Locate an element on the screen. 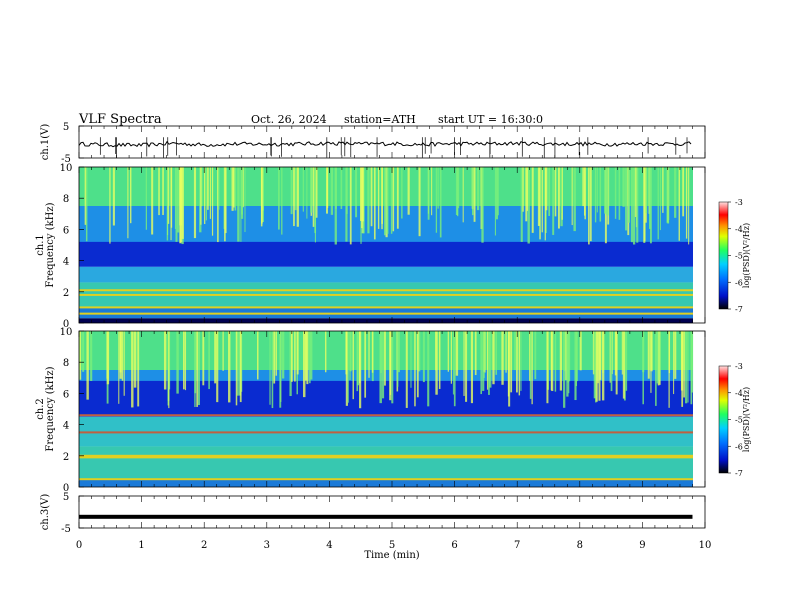 Image resolution: width=792 pixels, height=612 pixels. y-axis-label: ch.1(V) is located at coordinates (45, 142).